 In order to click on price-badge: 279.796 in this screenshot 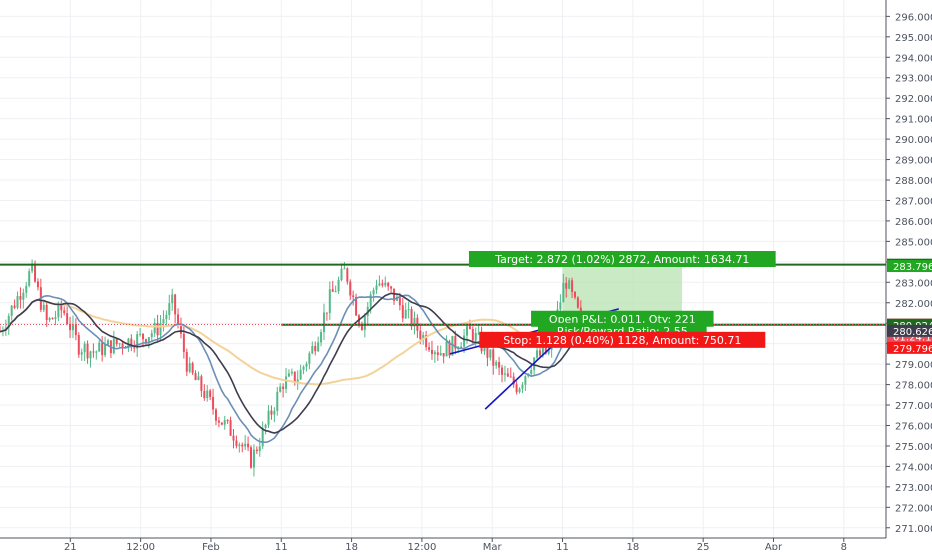, I will do `click(909, 348)`.